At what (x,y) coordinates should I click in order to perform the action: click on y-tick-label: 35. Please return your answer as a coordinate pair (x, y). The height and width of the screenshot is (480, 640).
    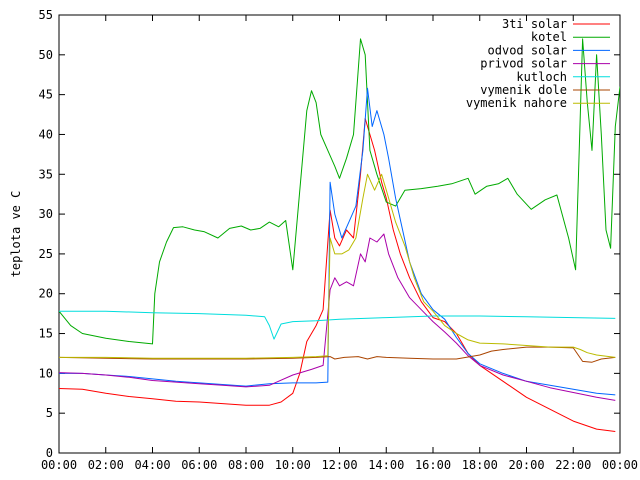
    Looking at the image, I should click on (46, 174).